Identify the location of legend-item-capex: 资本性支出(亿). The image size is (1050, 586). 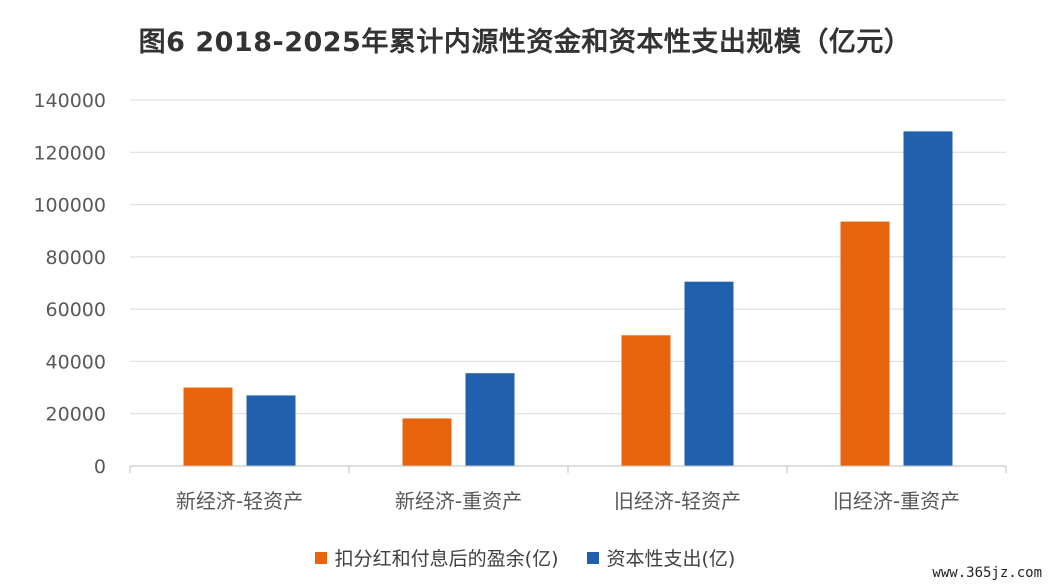
(661, 557).